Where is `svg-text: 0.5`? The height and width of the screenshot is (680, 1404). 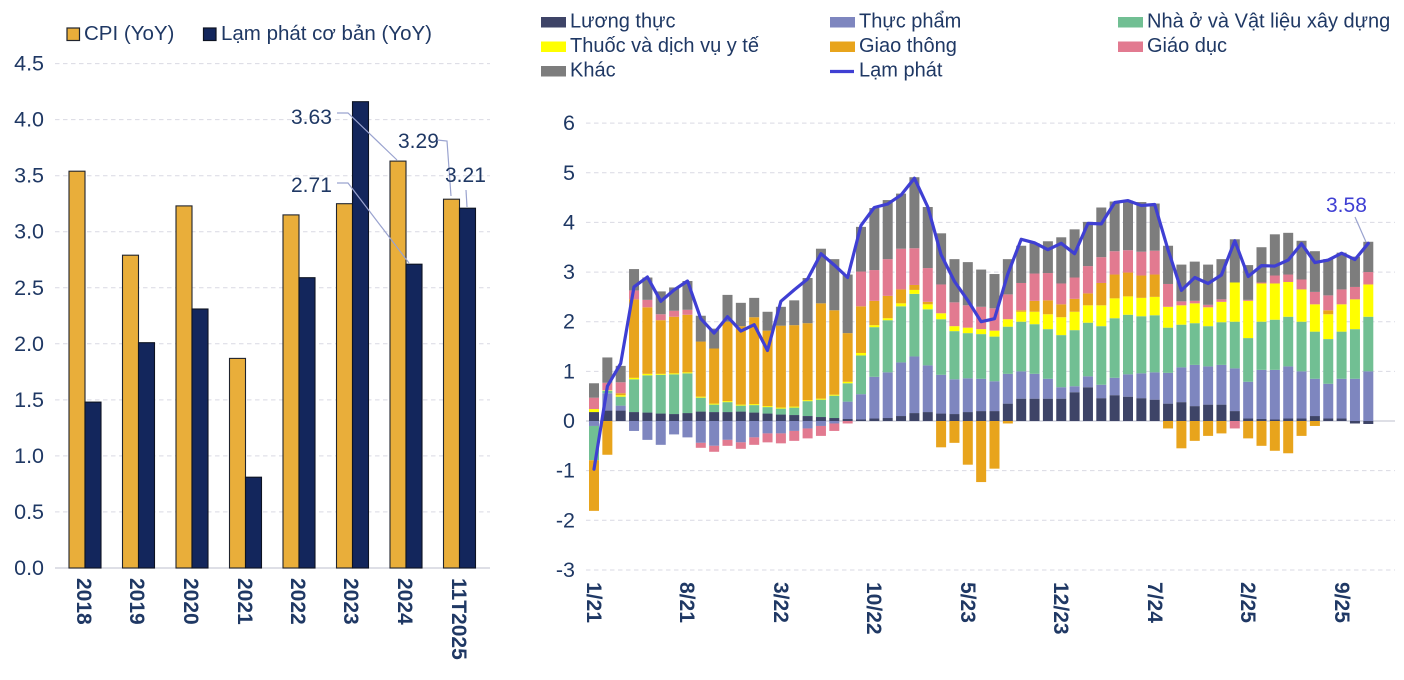 svg-text: 0.5 is located at coordinates (29, 512).